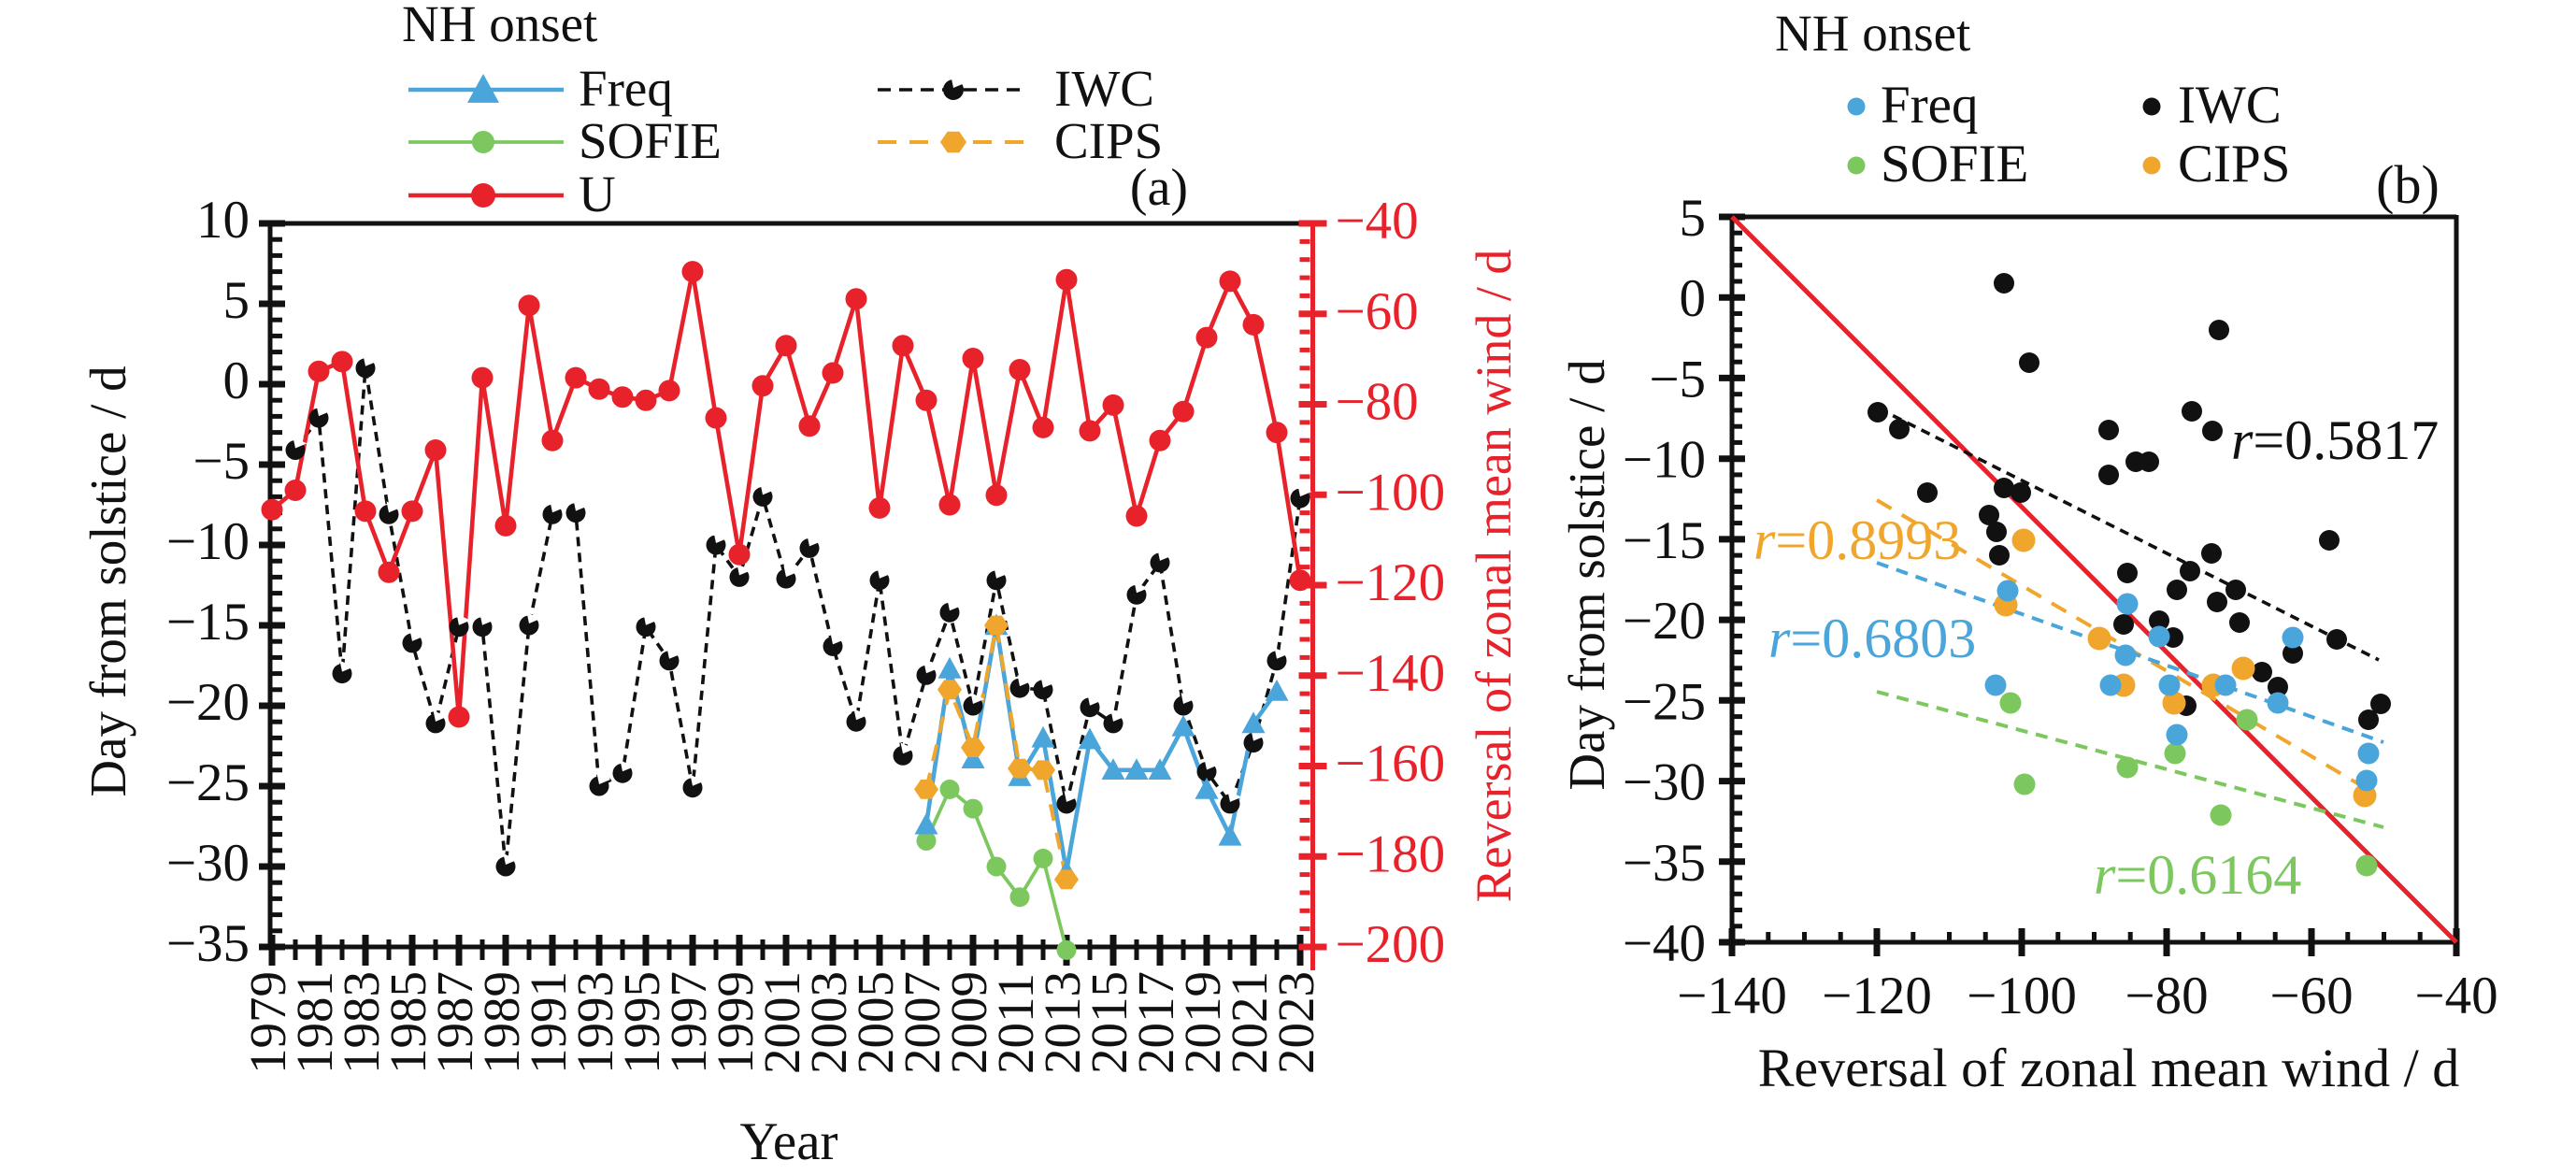 The height and width of the screenshot is (1175, 2576). I want to click on svg-text: 1985, so click(407, 1022).